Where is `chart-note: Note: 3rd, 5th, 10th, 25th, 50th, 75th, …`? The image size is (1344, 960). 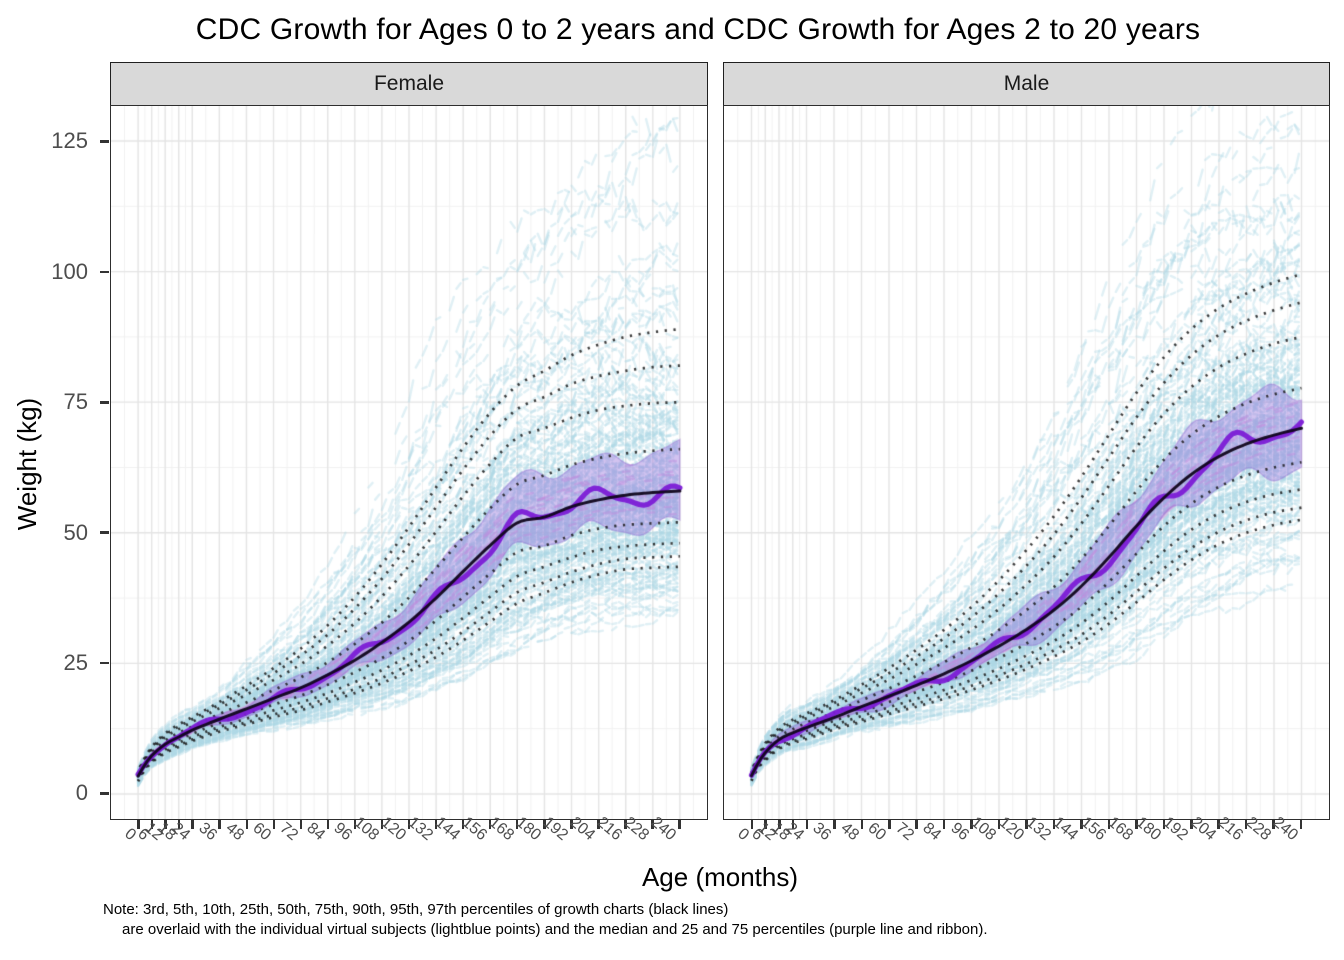
chart-note: Note: 3rd, 5th, 10th, 25th, 50th, 75th, … is located at coordinates (545, 920).